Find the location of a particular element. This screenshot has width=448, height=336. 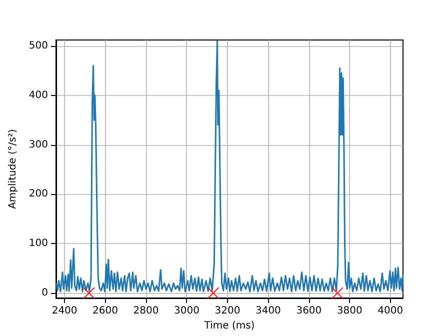

x-axis-title: Time (ms) is located at coordinates (229, 326).